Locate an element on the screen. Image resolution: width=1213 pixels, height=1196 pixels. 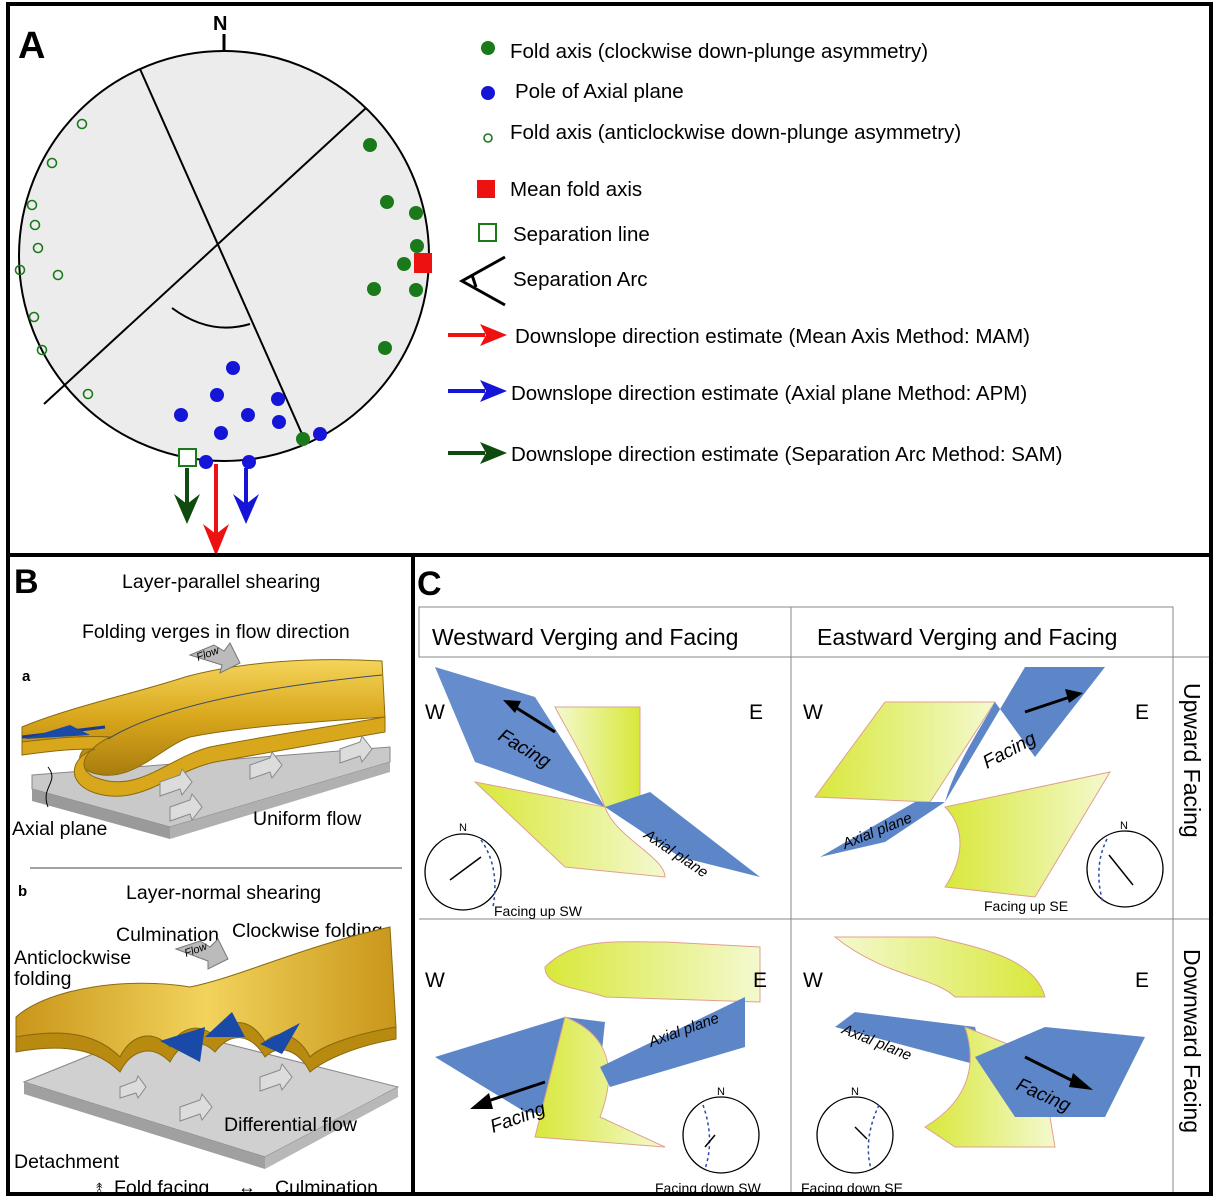
folded-layer-a-under is located at coordinates (203, 756).